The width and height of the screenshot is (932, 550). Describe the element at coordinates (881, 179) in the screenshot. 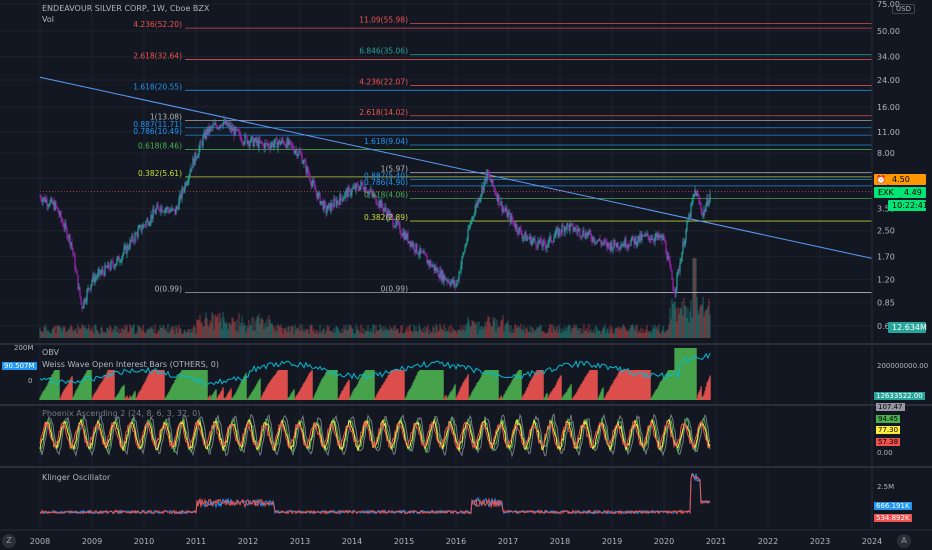

I see `alert-icon: ⏰` at that location.